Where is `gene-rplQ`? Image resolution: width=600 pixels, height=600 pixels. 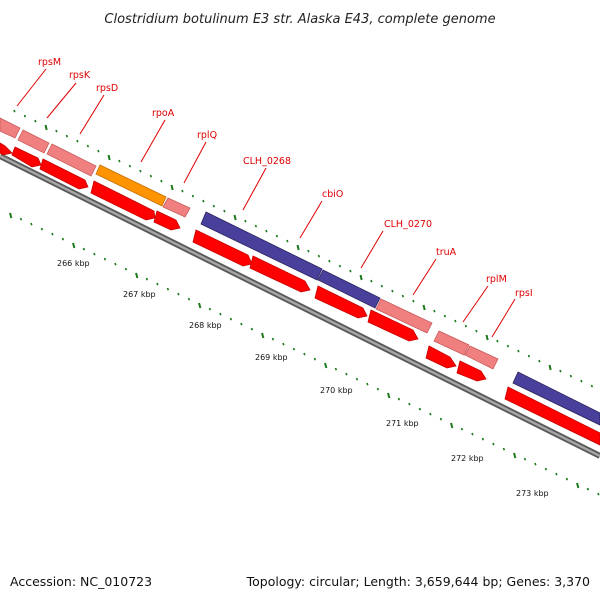
gene-rplQ is located at coordinates (176, 207).